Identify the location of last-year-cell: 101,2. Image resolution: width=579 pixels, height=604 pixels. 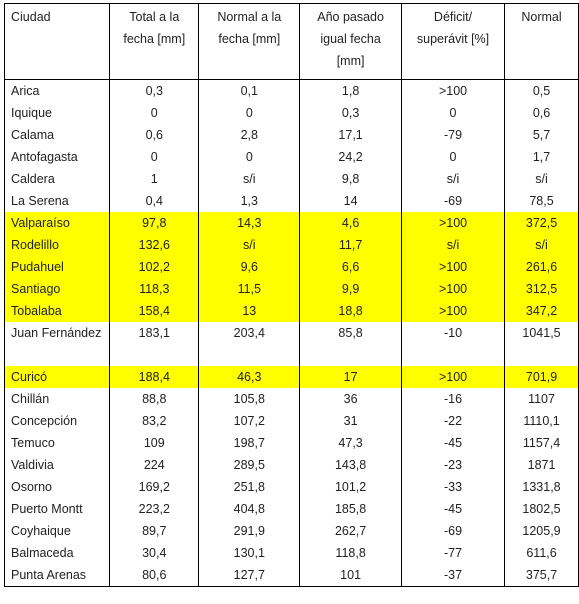
(350, 487).